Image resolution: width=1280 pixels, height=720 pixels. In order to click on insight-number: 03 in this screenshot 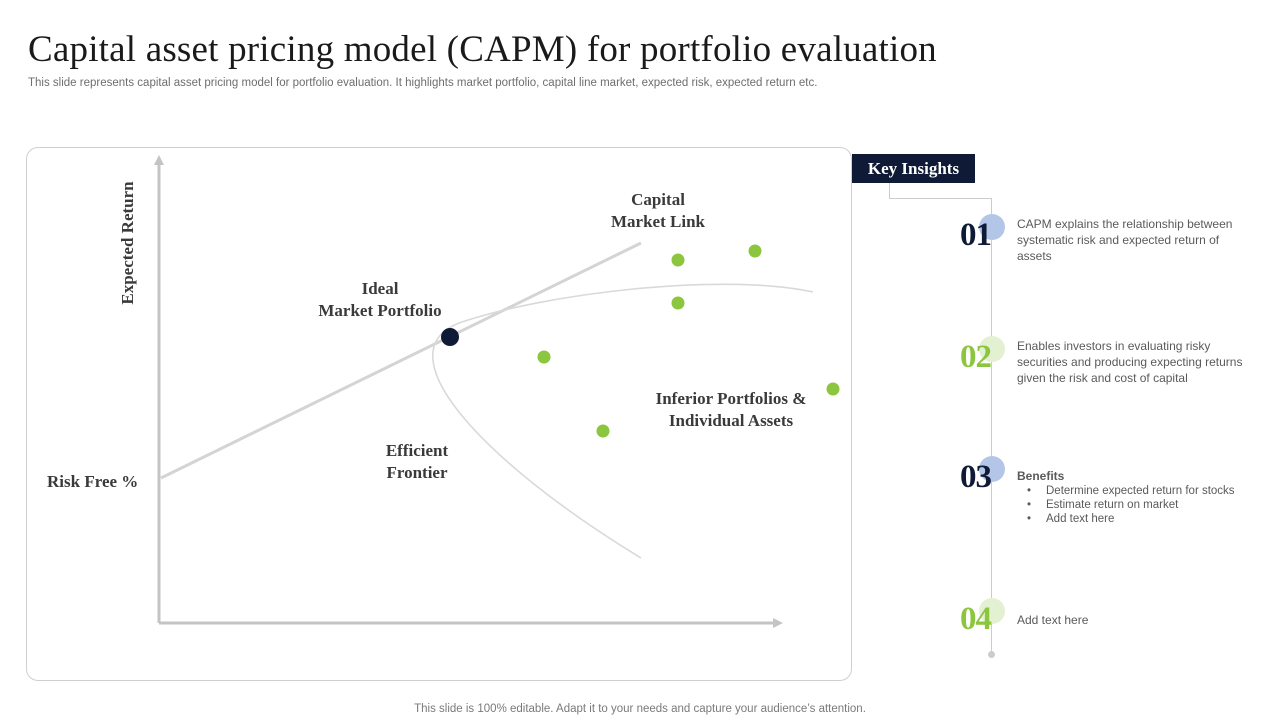, I will do `click(976, 477)`.